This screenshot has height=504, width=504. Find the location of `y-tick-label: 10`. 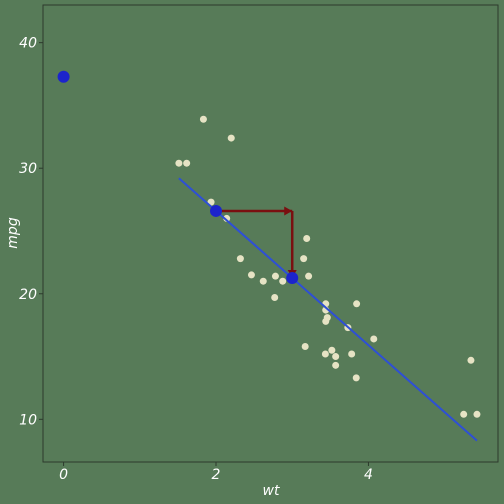

y-tick-label: 10 is located at coordinates (28, 420).